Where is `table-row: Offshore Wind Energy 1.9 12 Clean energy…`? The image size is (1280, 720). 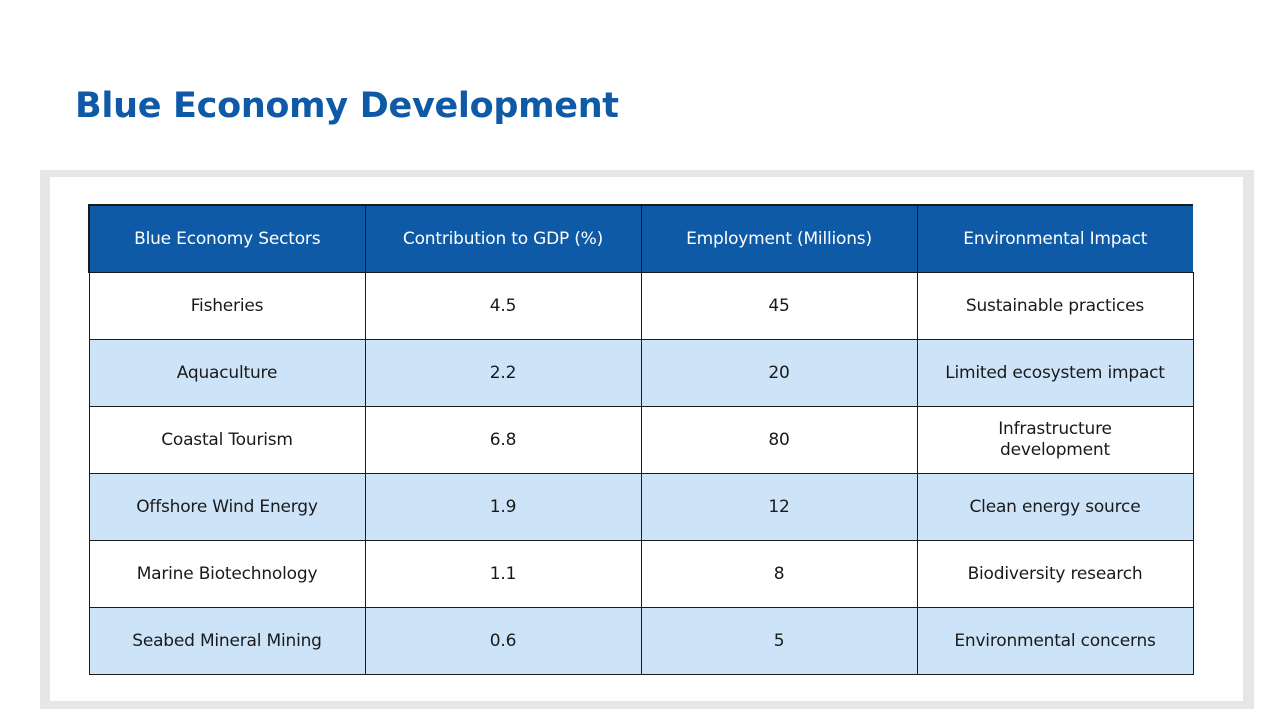 table-row: Offshore Wind Energy 1.9 12 Clean energy… is located at coordinates (641, 507).